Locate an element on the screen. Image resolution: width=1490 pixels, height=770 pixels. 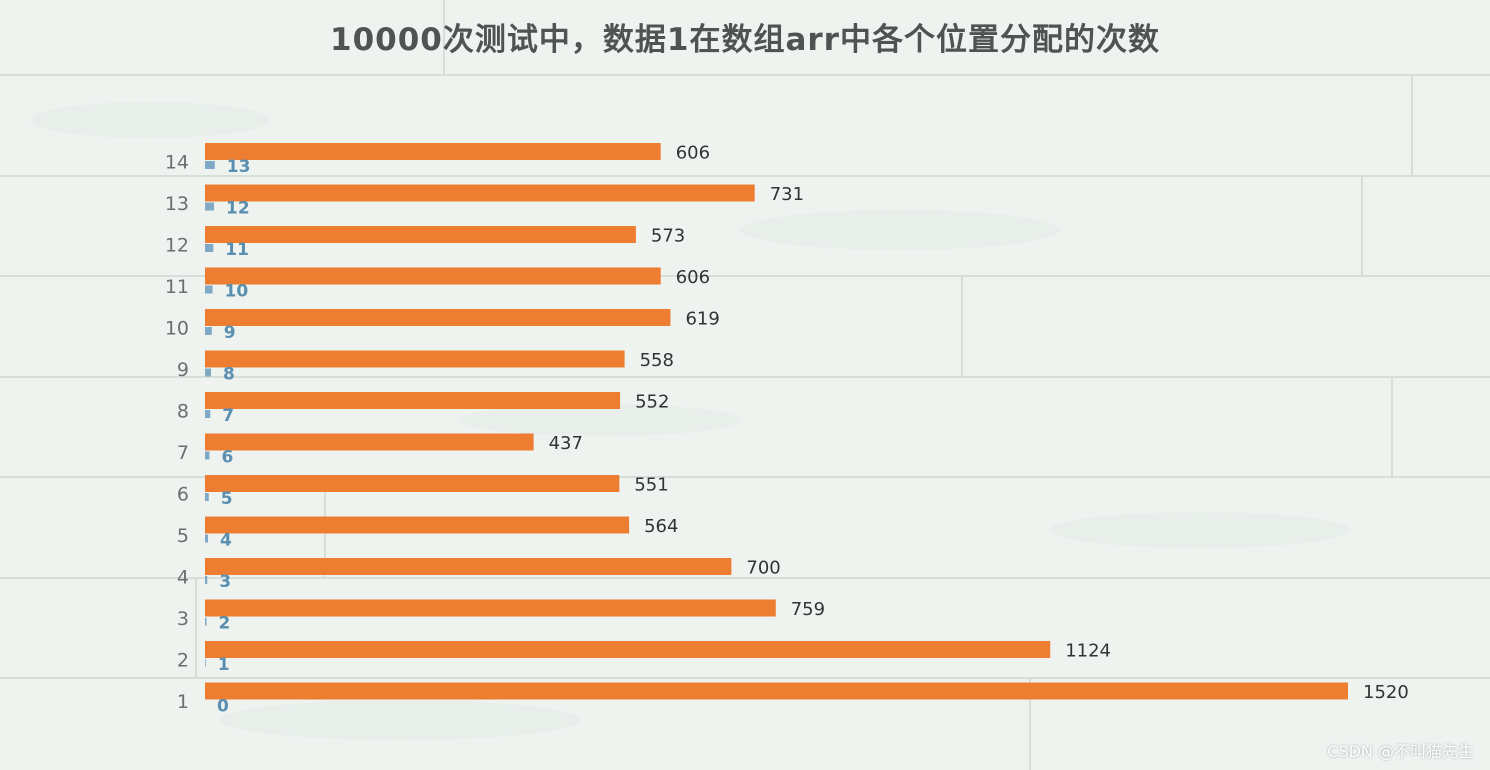
category-label: 2 is located at coordinates (183, 661).